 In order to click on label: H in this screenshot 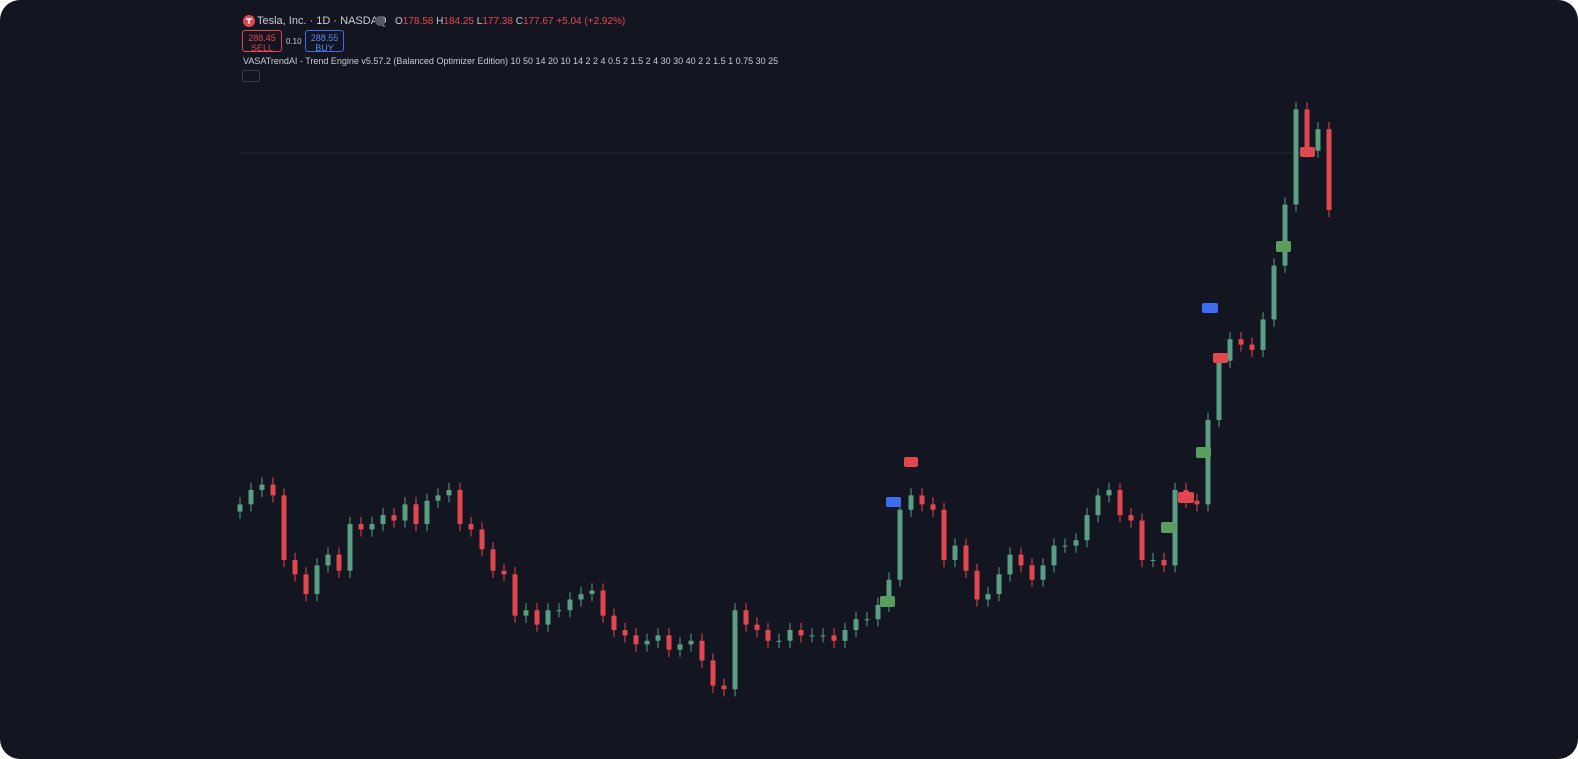, I will do `click(440, 21)`.